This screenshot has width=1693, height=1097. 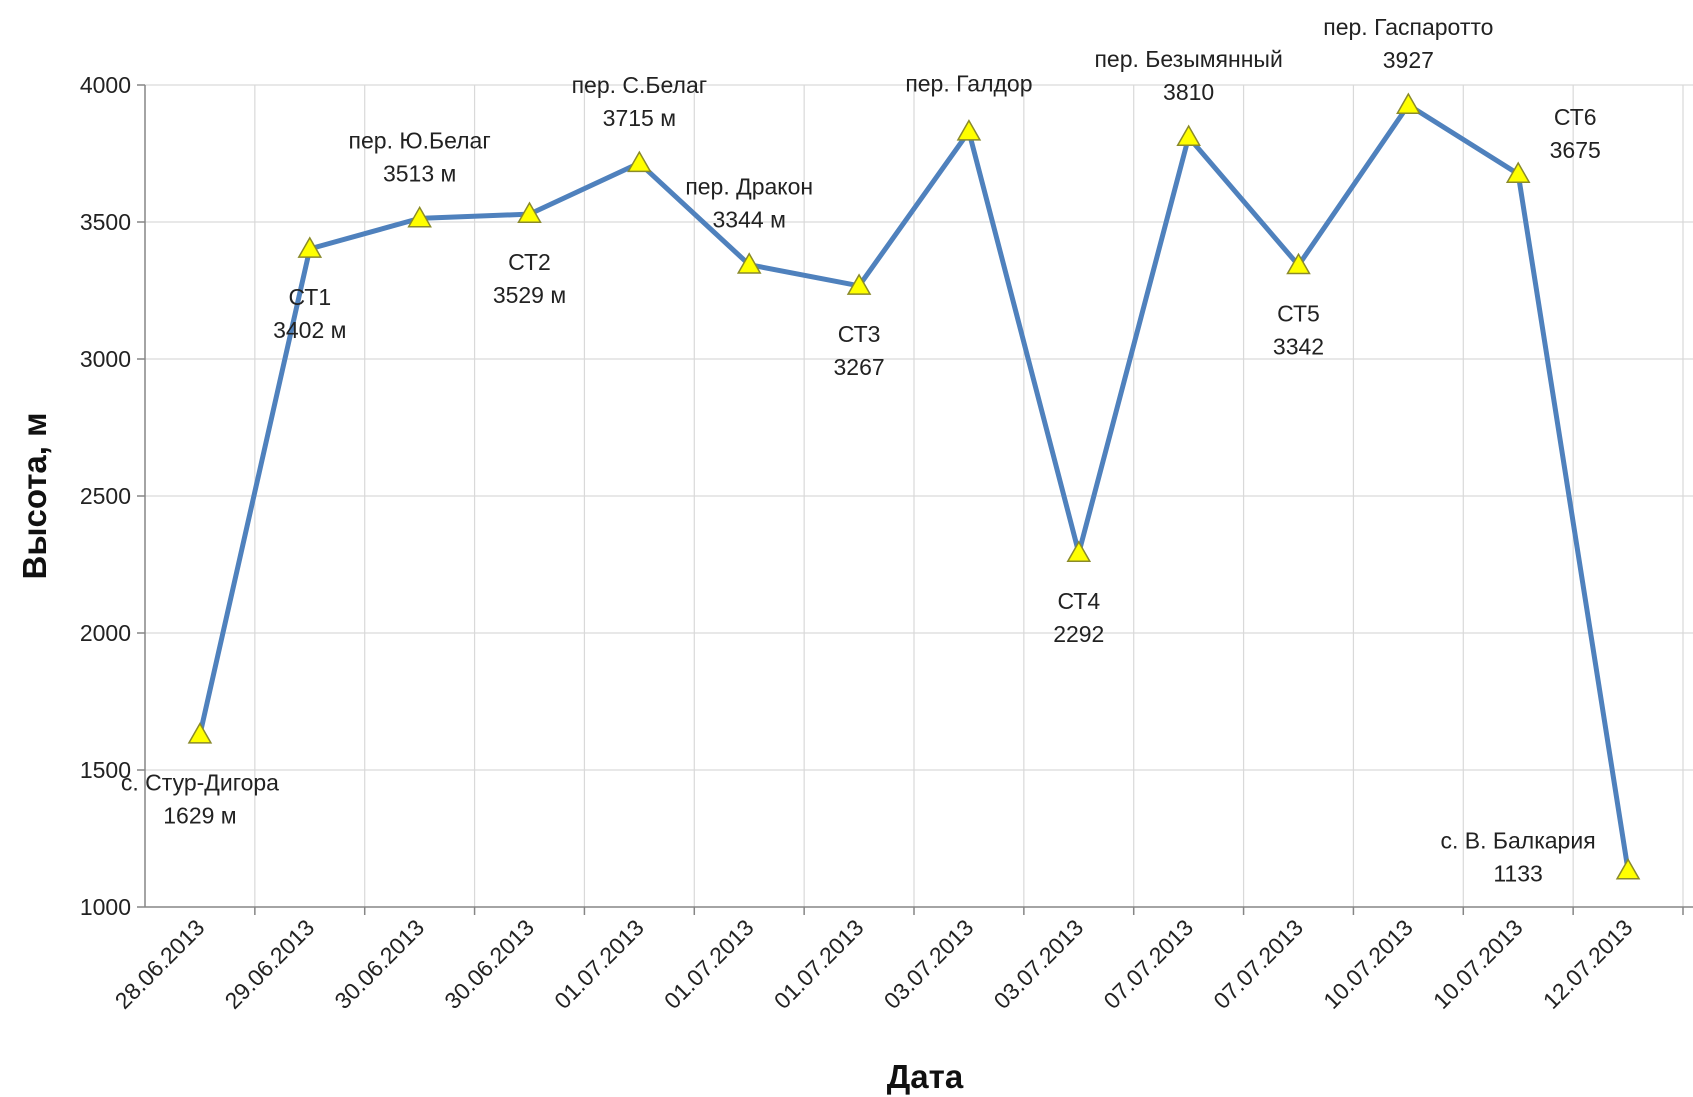 What do you see at coordinates (200, 783) in the screenshot?
I see `data-label-name: с. Стур-Дигора` at bounding box center [200, 783].